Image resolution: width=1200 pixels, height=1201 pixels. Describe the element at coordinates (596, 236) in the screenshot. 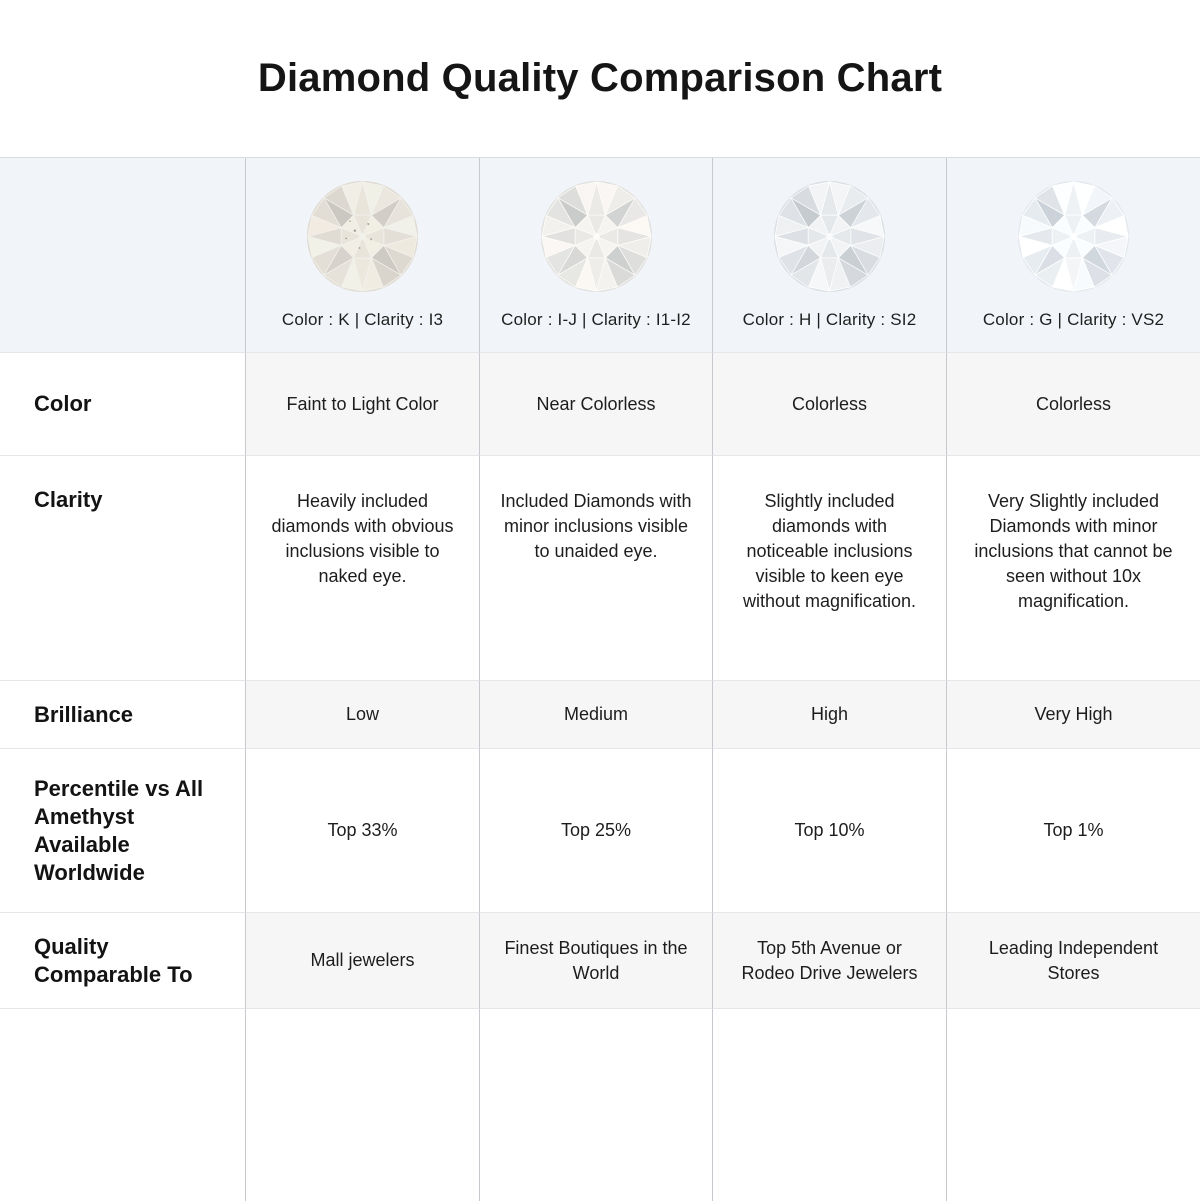

I see `diamond-image-ij-i1i2` at that location.